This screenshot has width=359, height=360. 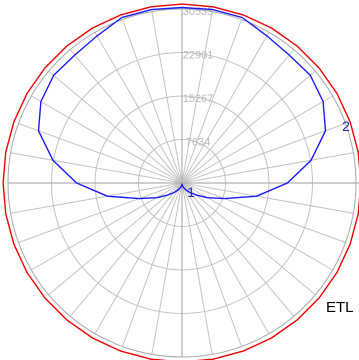 I want to click on ring-tick-label: 7634, so click(x=198, y=143).